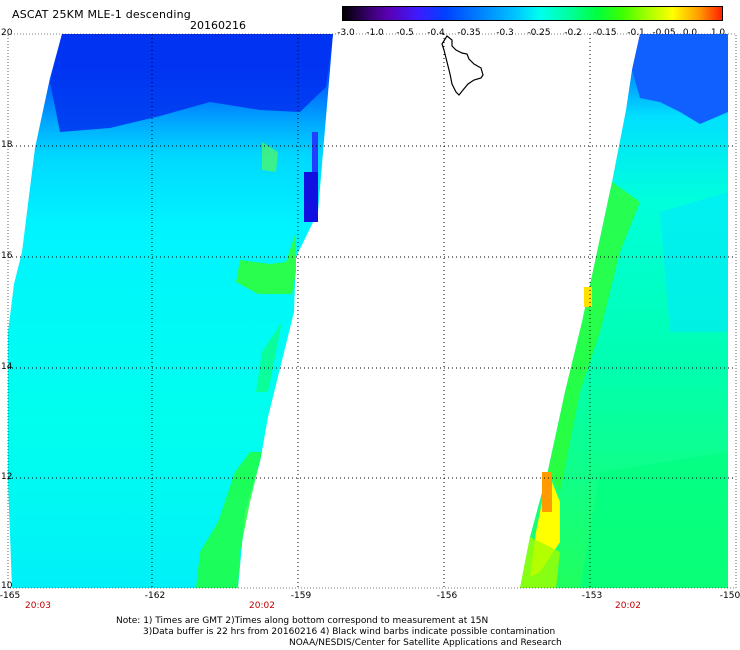 The width and height of the screenshot is (740, 650). What do you see at coordinates (605, 33) in the screenshot?
I see `colorbar-tick: -0.15` at bounding box center [605, 33].